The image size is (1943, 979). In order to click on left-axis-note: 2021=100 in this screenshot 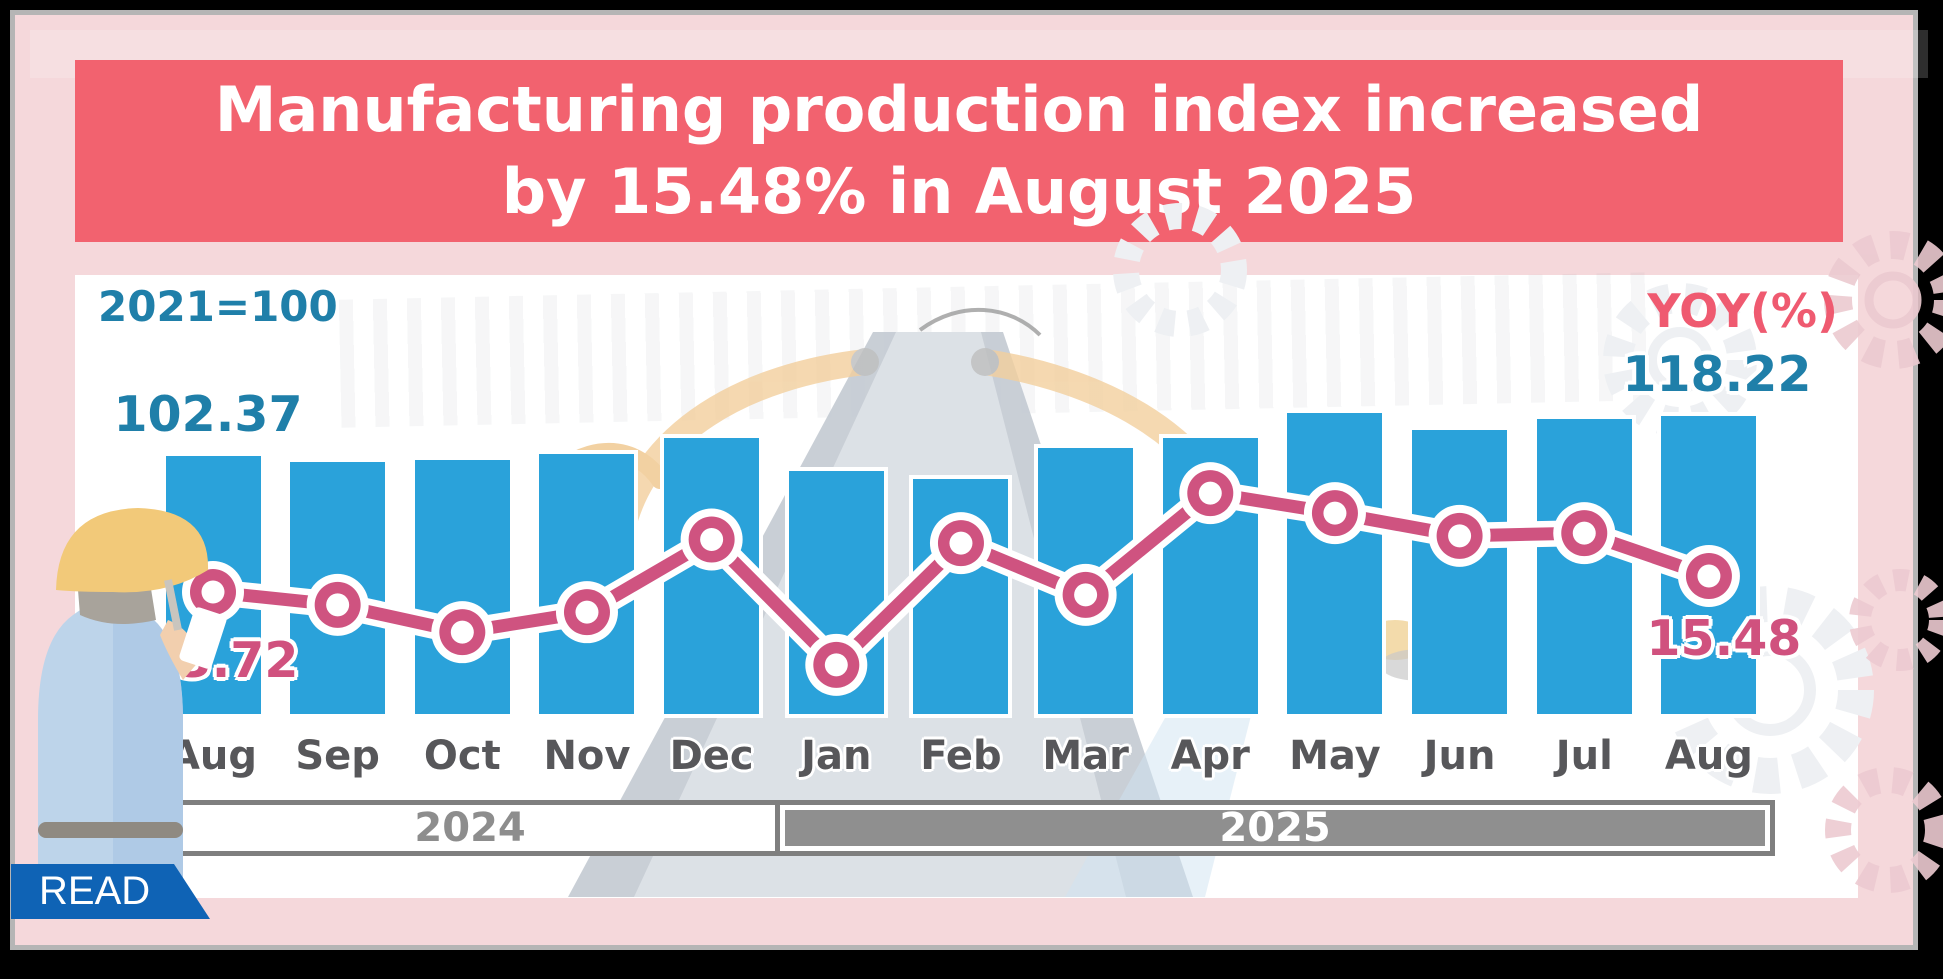, I will do `click(218, 306)`.